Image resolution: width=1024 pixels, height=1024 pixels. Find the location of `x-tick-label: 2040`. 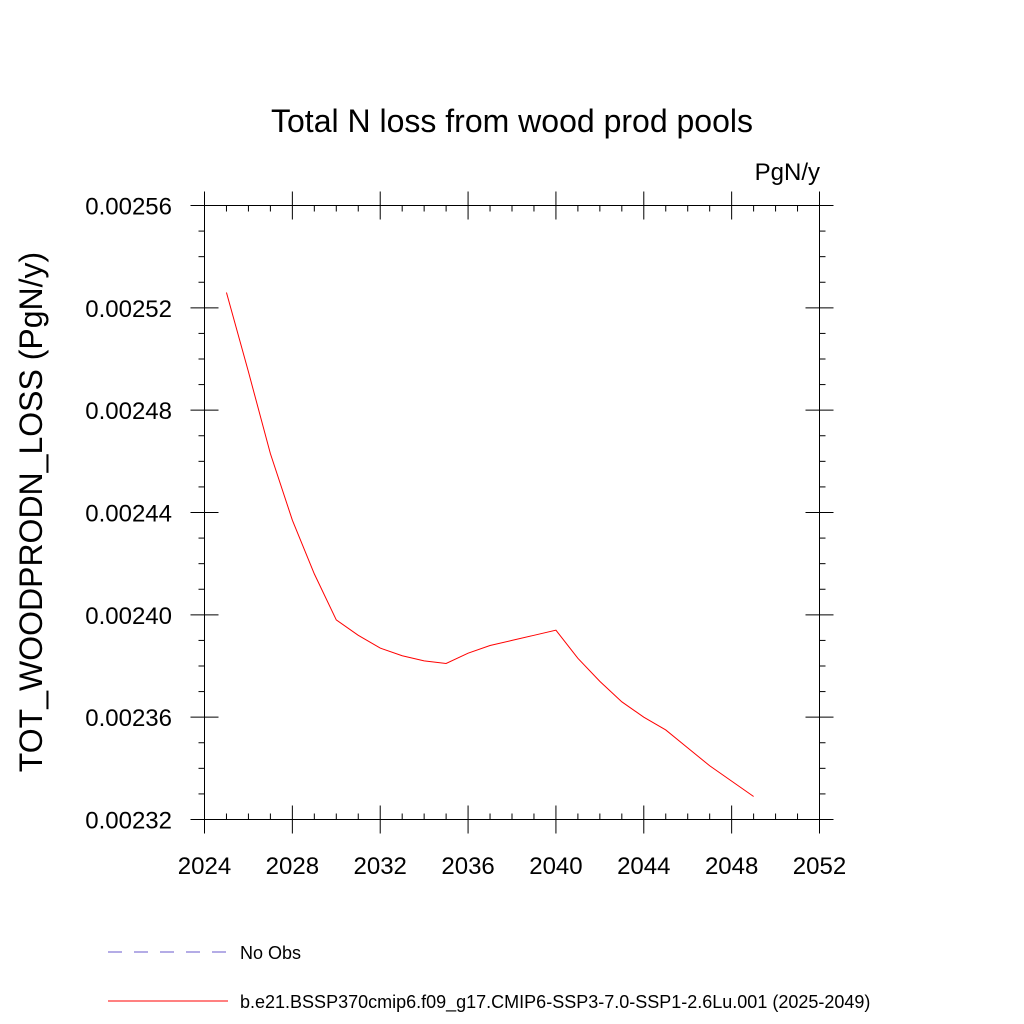

x-tick-label: 2040 is located at coordinates (555, 866).